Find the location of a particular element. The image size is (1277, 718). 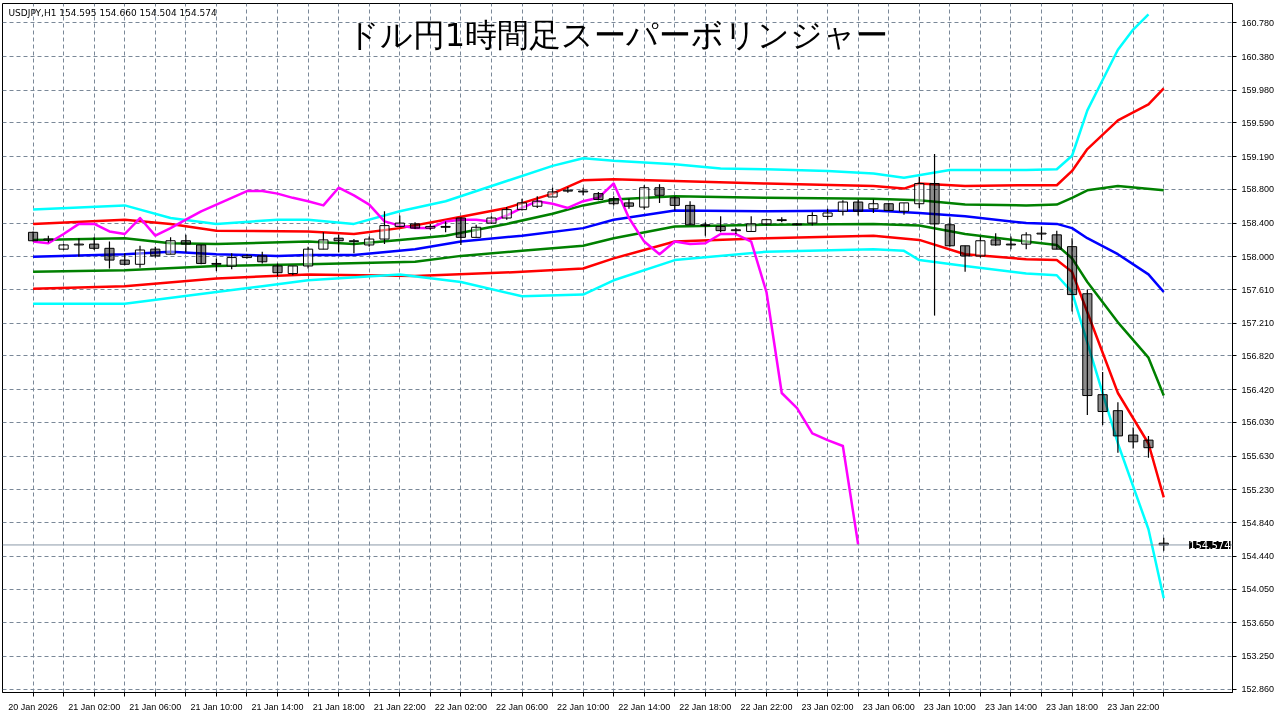

y-tick-label: 152.860 is located at coordinates (1258, 689).